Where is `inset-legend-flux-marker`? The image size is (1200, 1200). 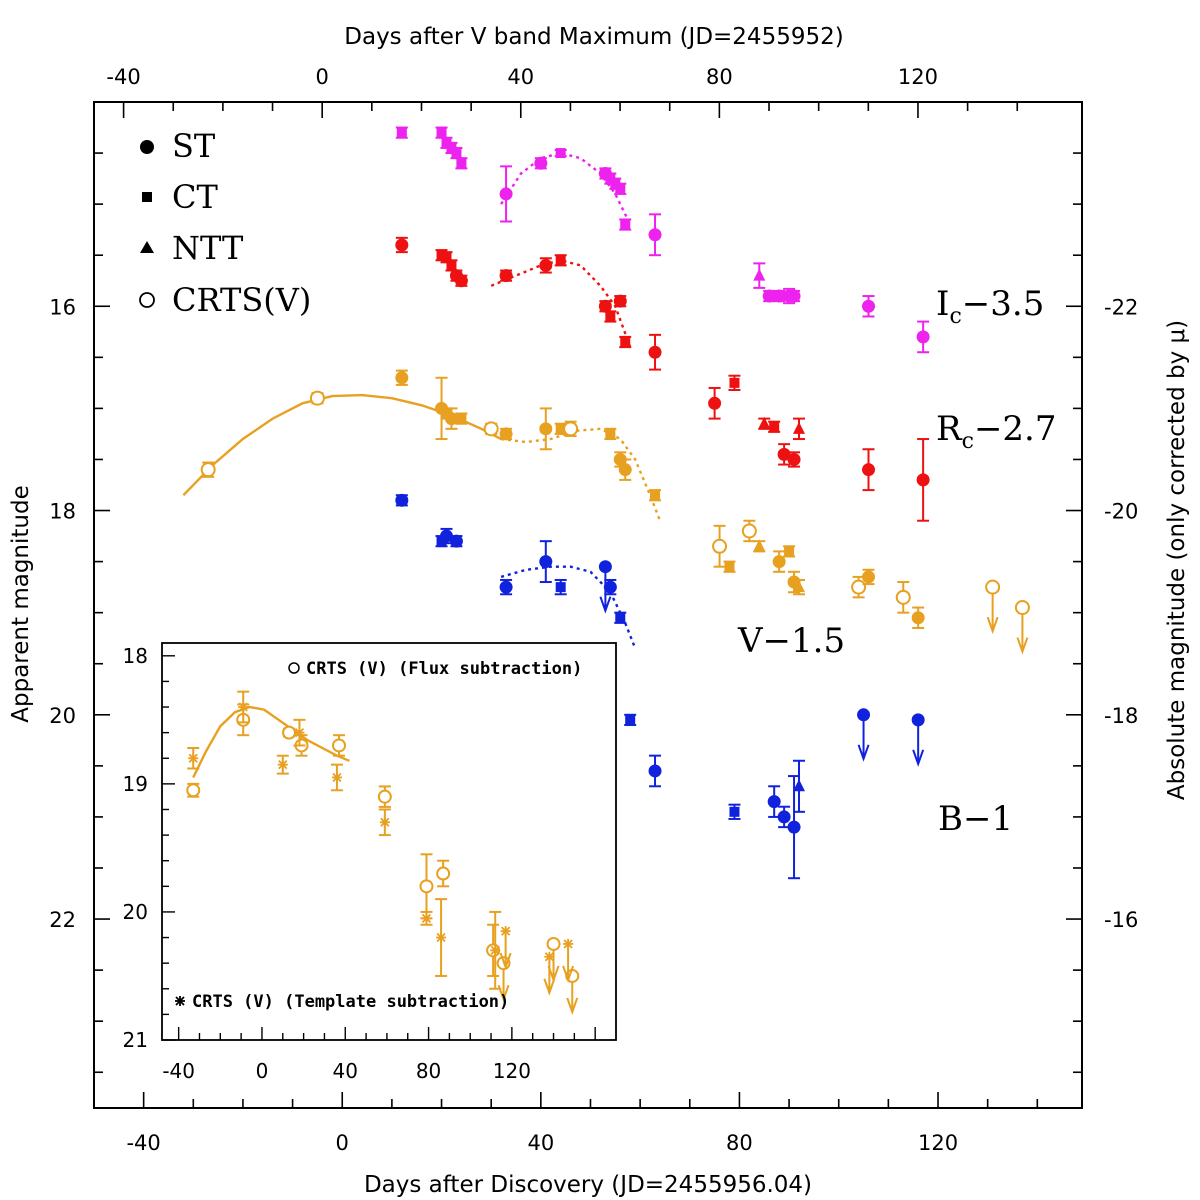
inset-legend-flux-marker is located at coordinates (294, 668).